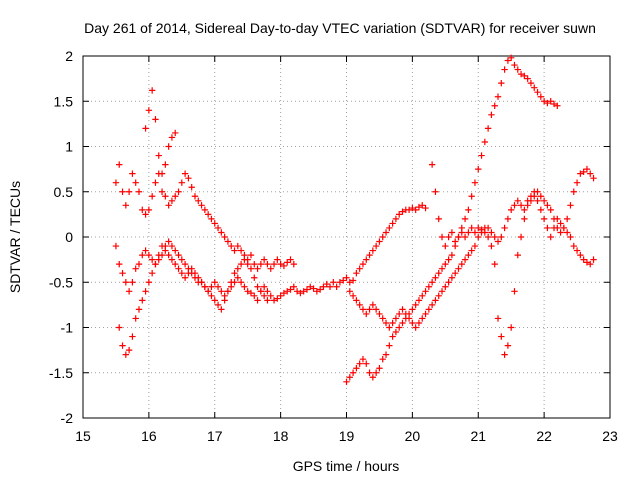  I want to click on y-tick-label: -1.5, so click(61, 373).